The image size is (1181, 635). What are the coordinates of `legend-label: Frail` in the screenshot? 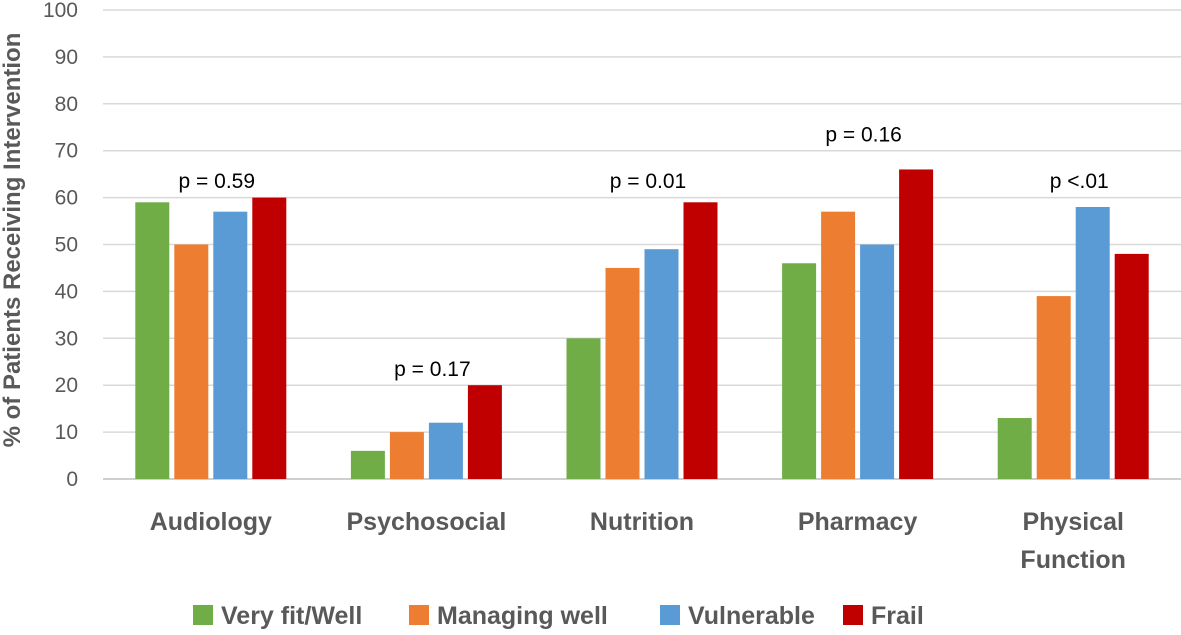 It's located at (897, 616).